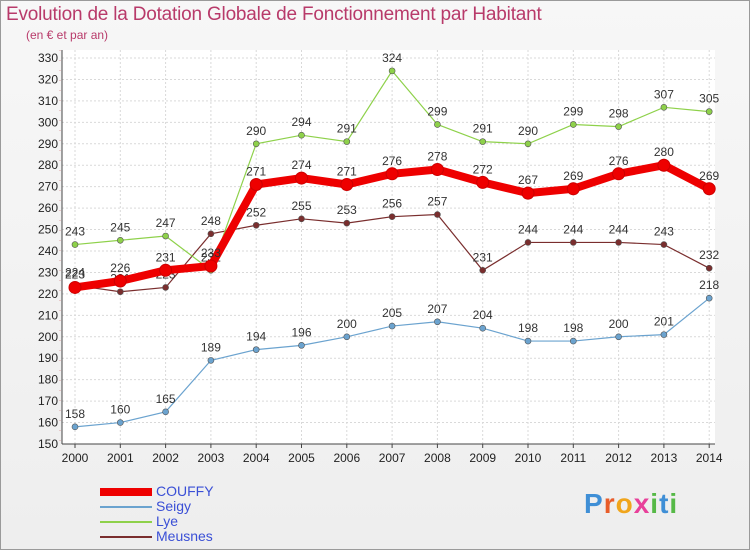  What do you see at coordinates (664, 94) in the screenshot?
I see `data-label-lye: 307` at bounding box center [664, 94].